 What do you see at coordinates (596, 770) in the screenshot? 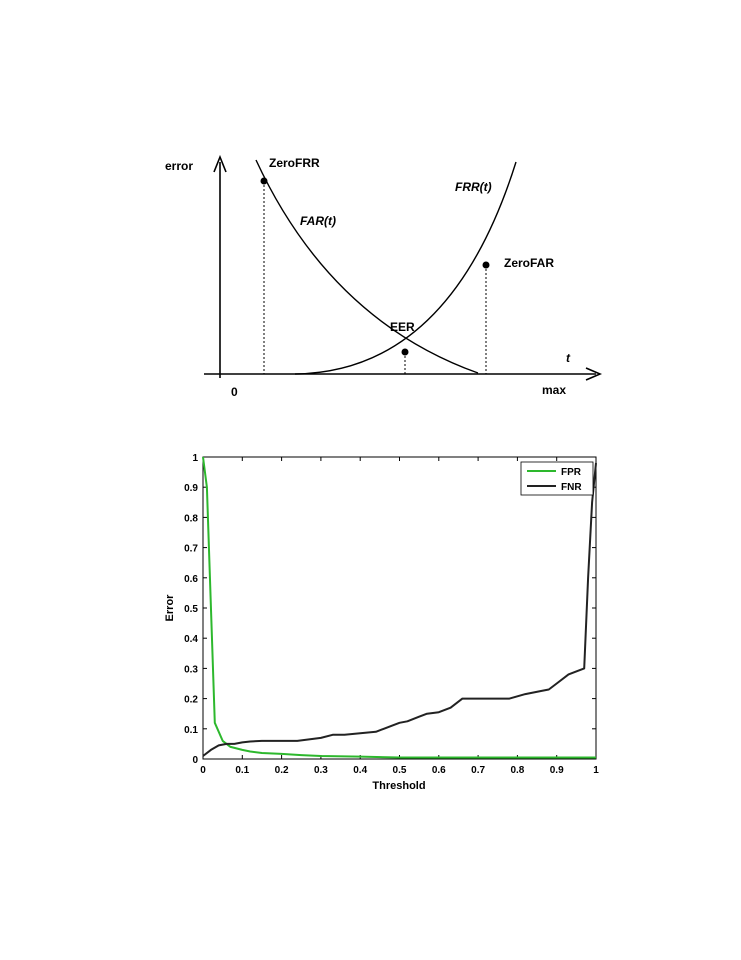
I see `x-tick-label: 1` at bounding box center [596, 770].